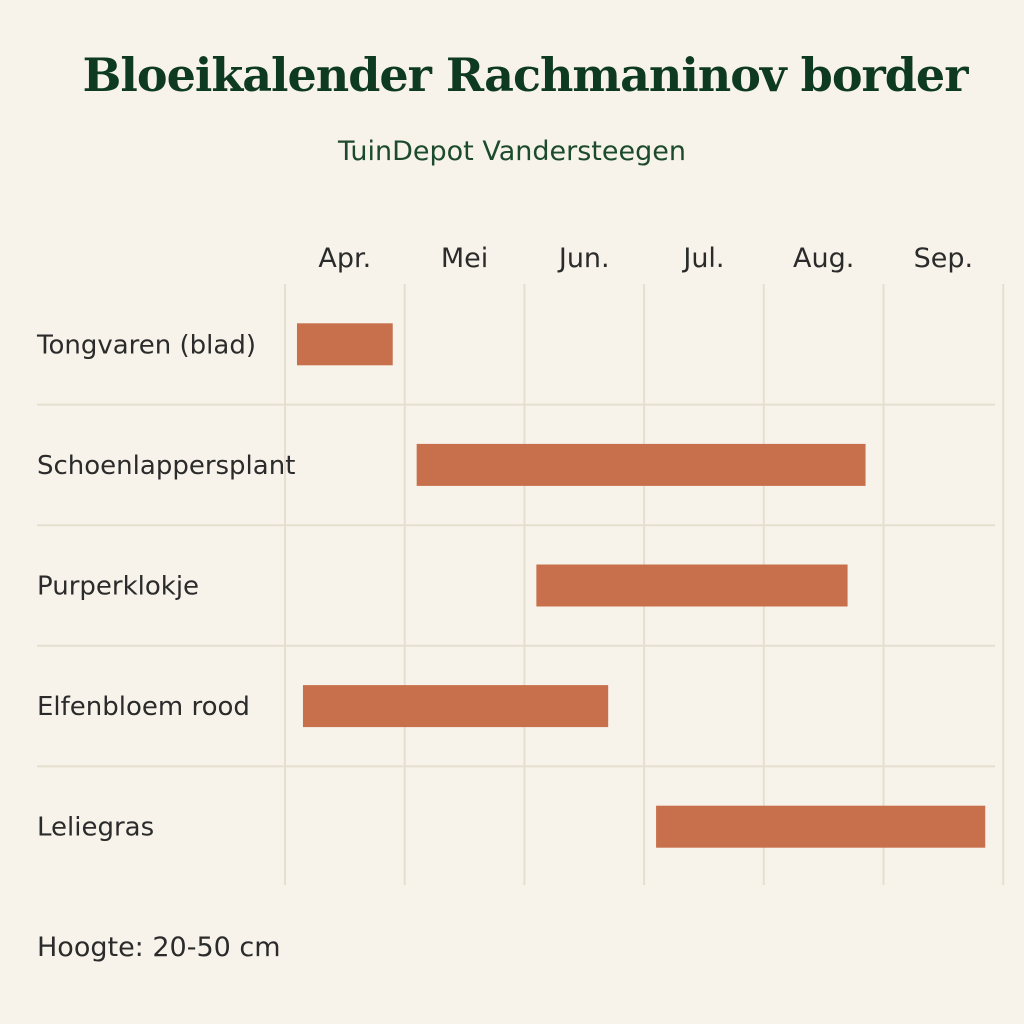 This screenshot has width=1024, height=1024. Describe the element at coordinates (166, 466) in the screenshot. I see `row-label: Schoenlappersplant` at that location.